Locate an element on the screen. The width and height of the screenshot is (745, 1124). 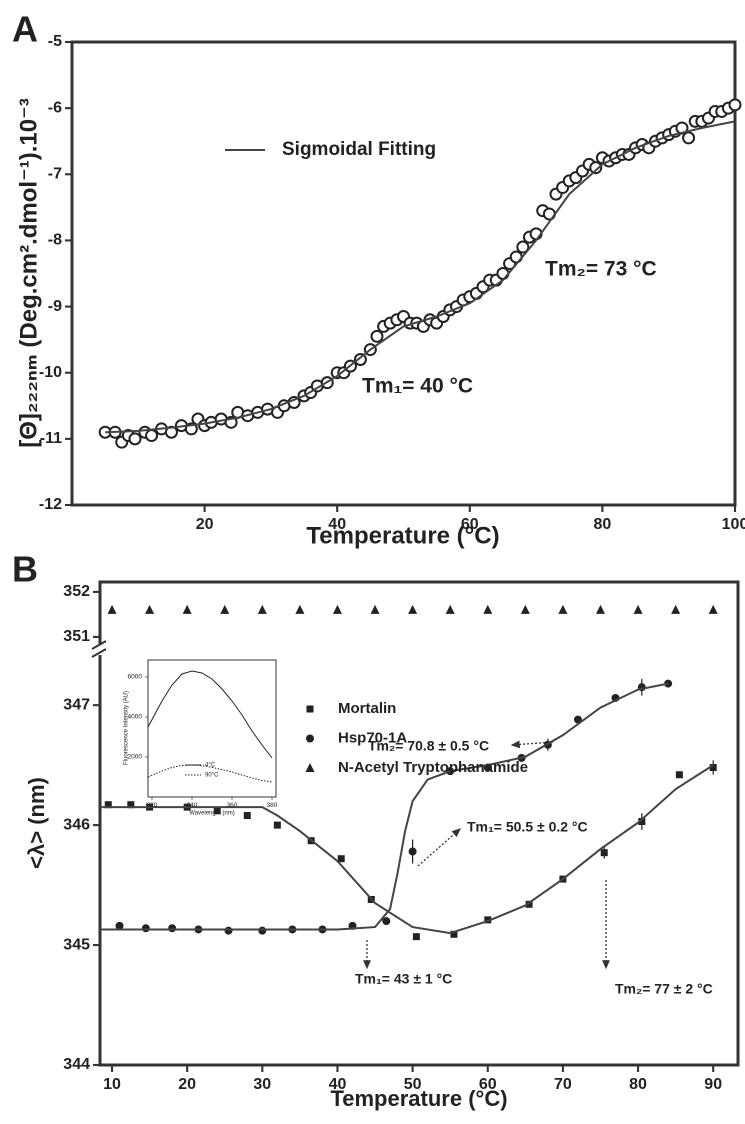
x-tick-label: 50 is located at coordinates (413, 1084).